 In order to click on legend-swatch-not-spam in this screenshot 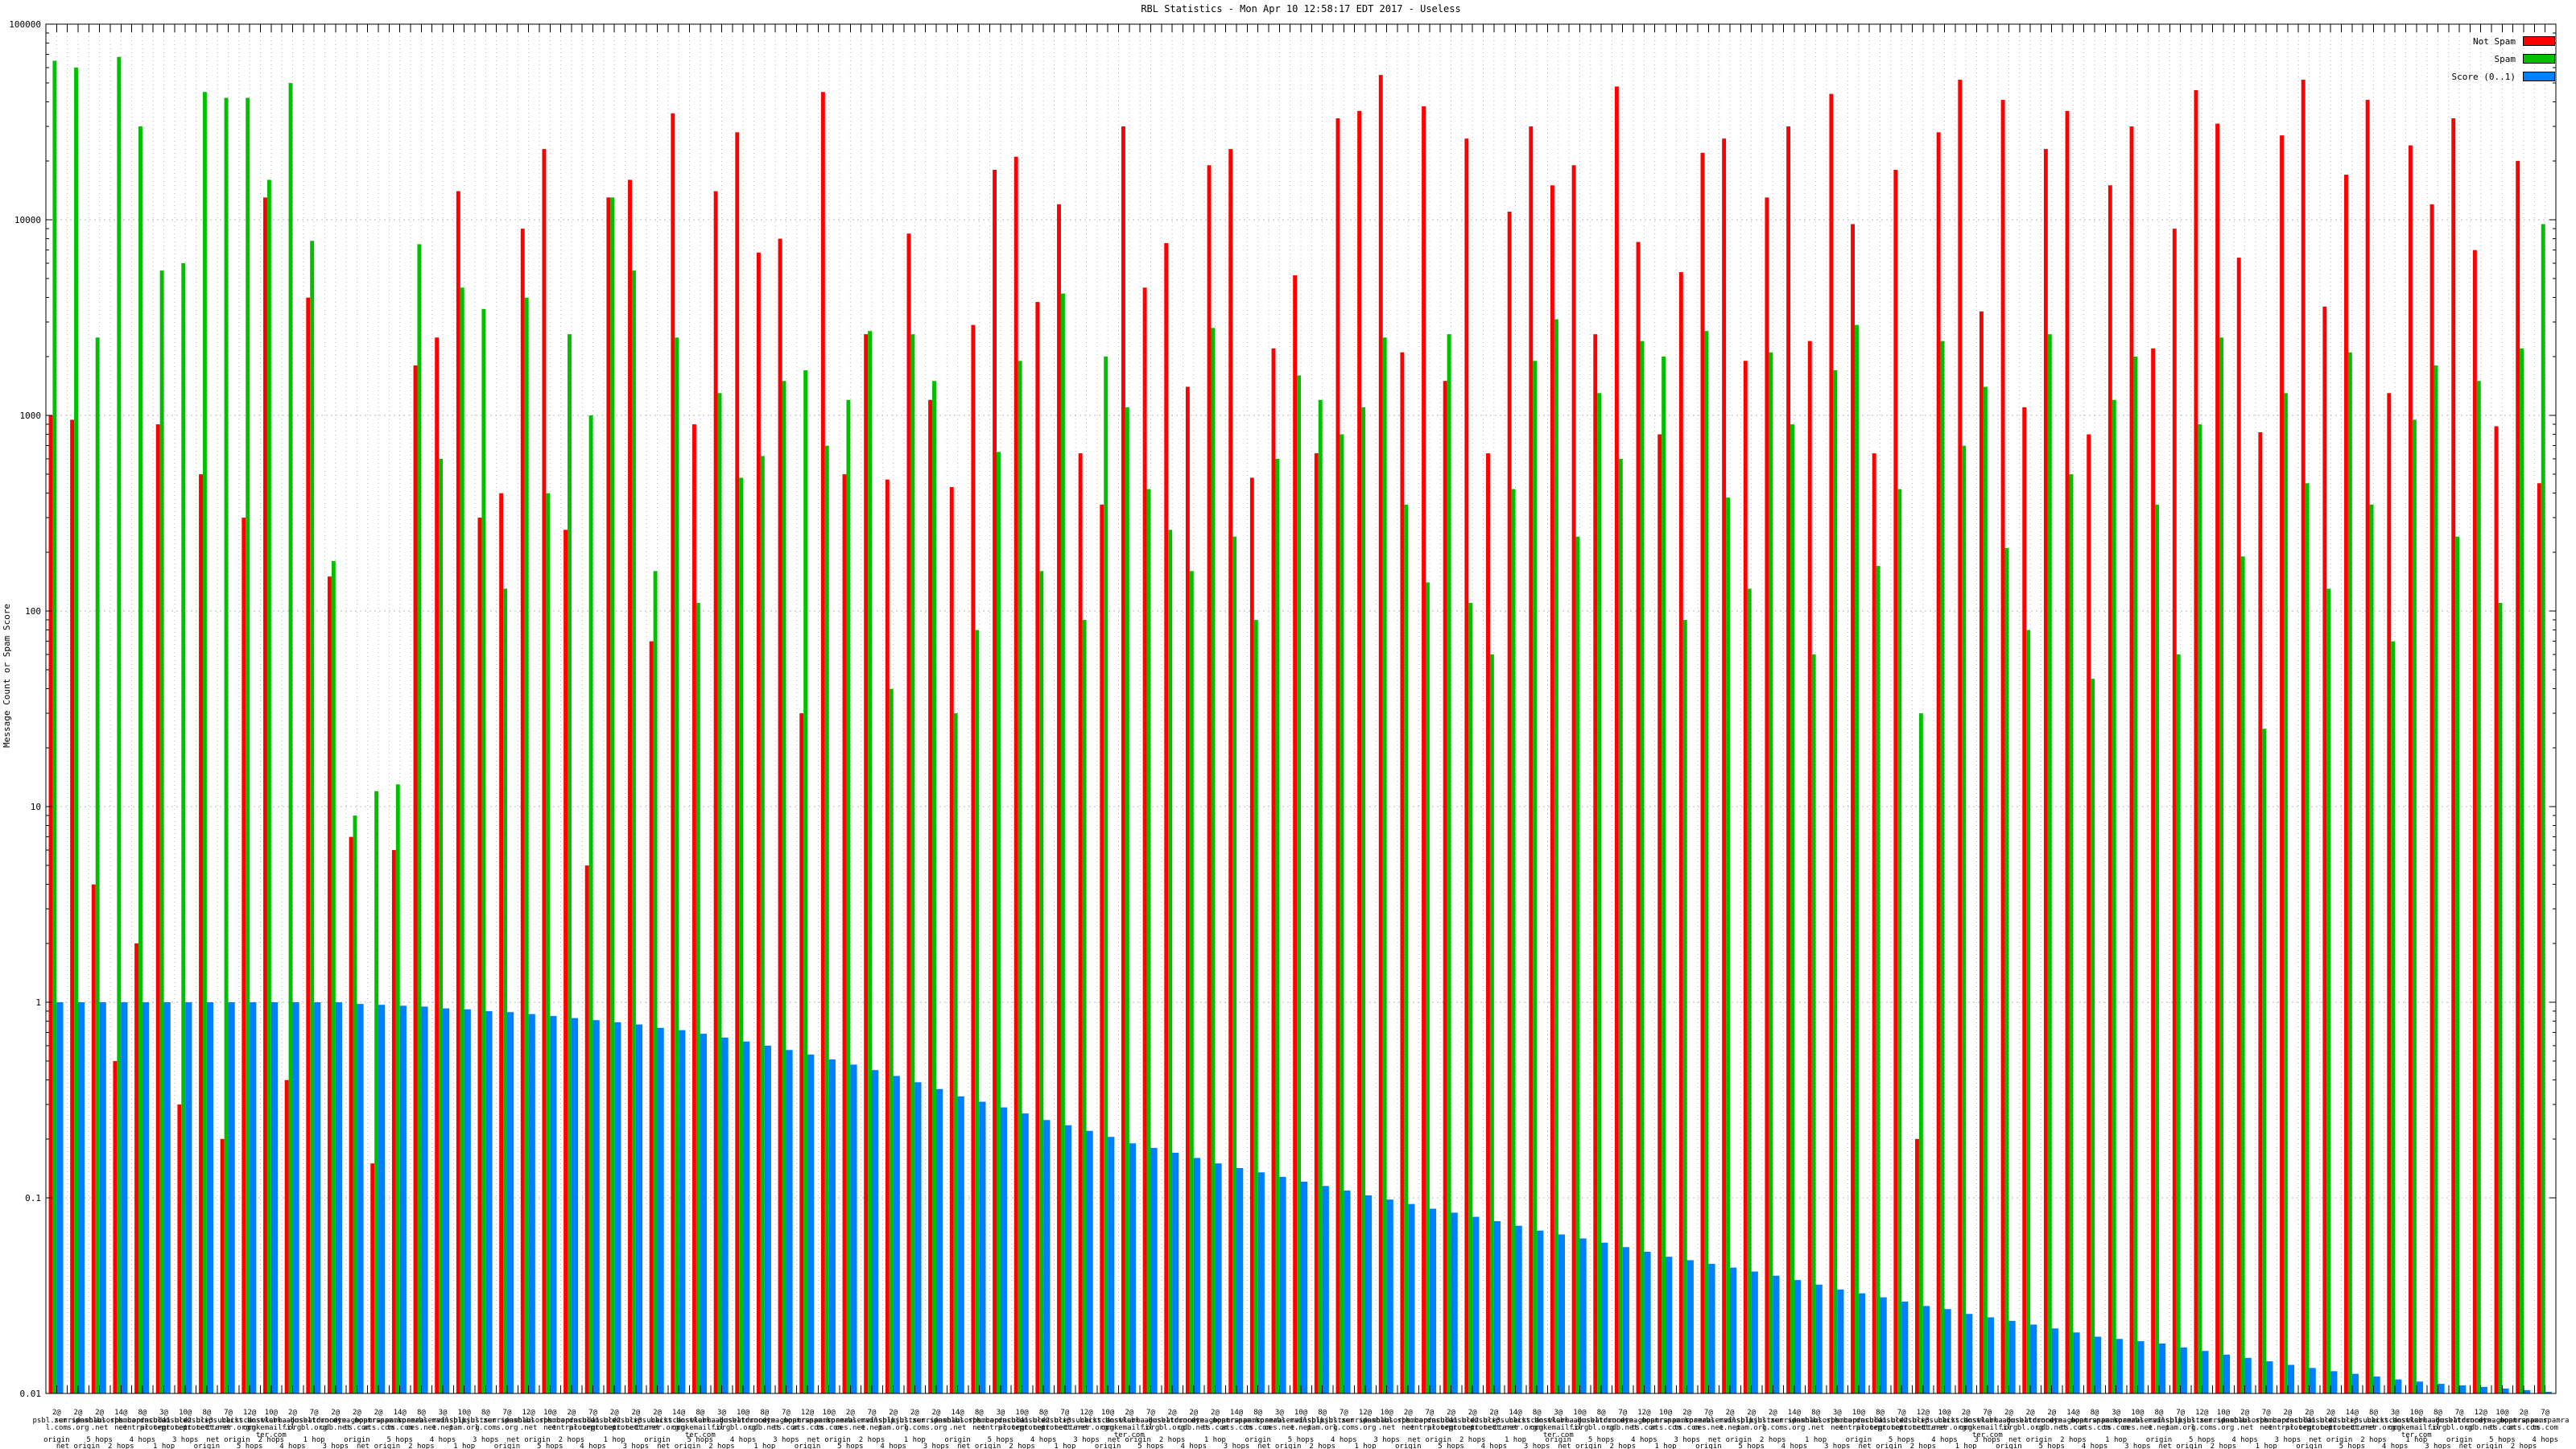, I will do `click(2539, 41)`.